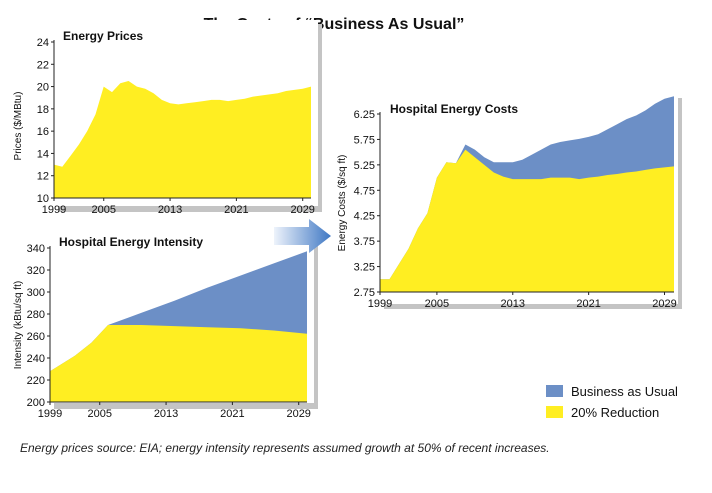  What do you see at coordinates (554, 412) in the screenshot?
I see `legend-swatch-reduction` at bounding box center [554, 412].